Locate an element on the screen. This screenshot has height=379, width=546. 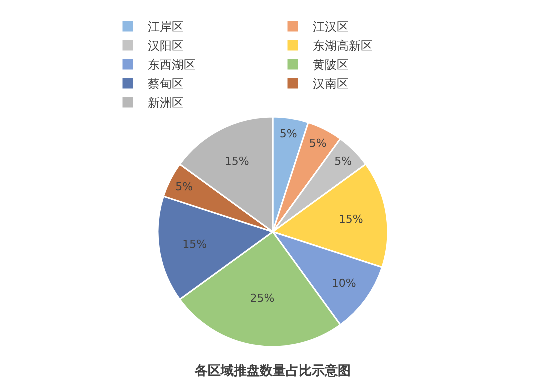
text: 各区域推盘数量占比示意图 is located at coordinates (272, 371).